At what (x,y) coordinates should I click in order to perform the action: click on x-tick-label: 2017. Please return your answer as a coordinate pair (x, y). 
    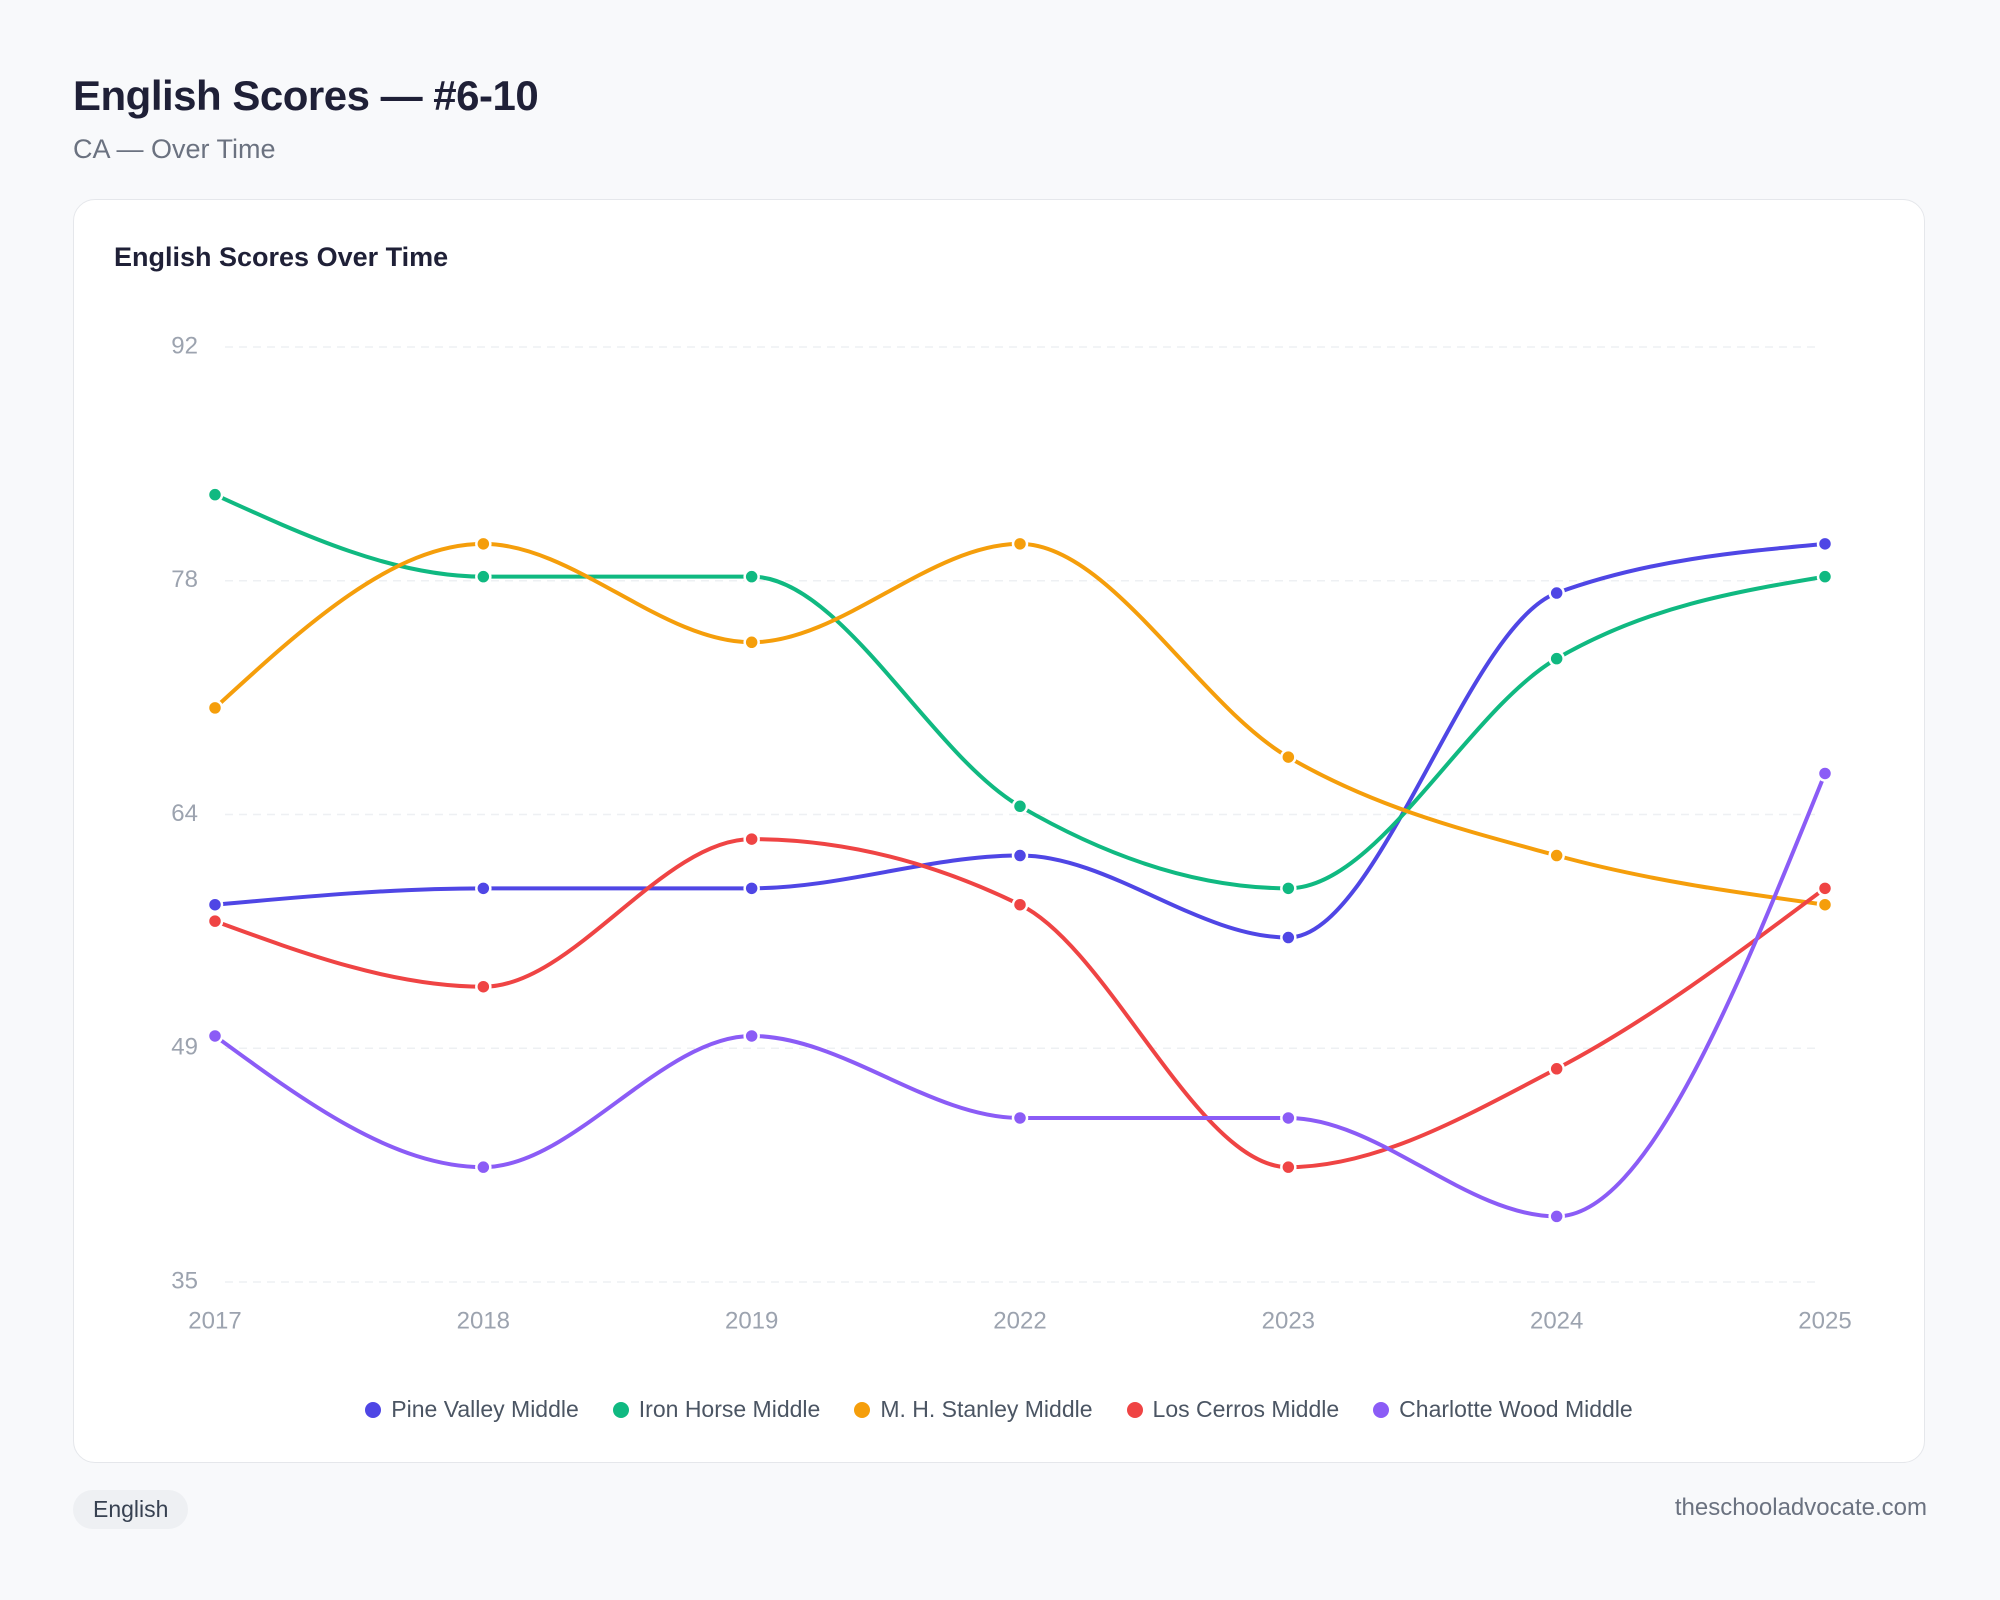
    Looking at the image, I should click on (214, 1320).